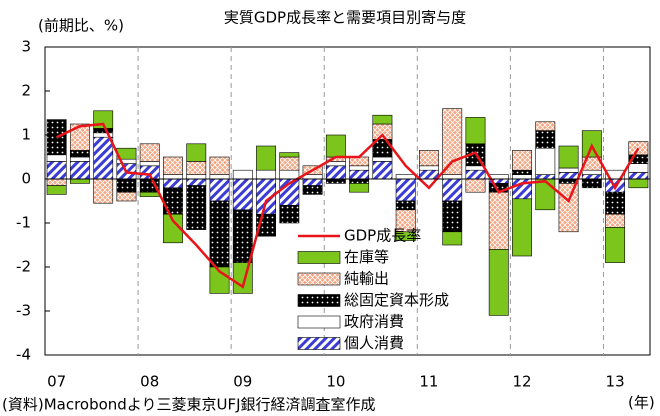 This screenshot has width=660, height=416. I want to click on legend-label: 個人消費, so click(374, 343).